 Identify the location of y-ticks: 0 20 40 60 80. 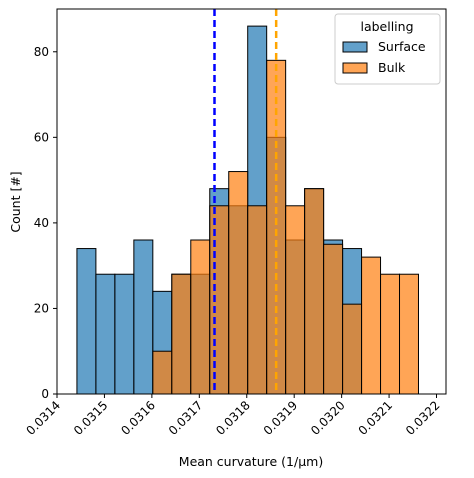
(45, 223).